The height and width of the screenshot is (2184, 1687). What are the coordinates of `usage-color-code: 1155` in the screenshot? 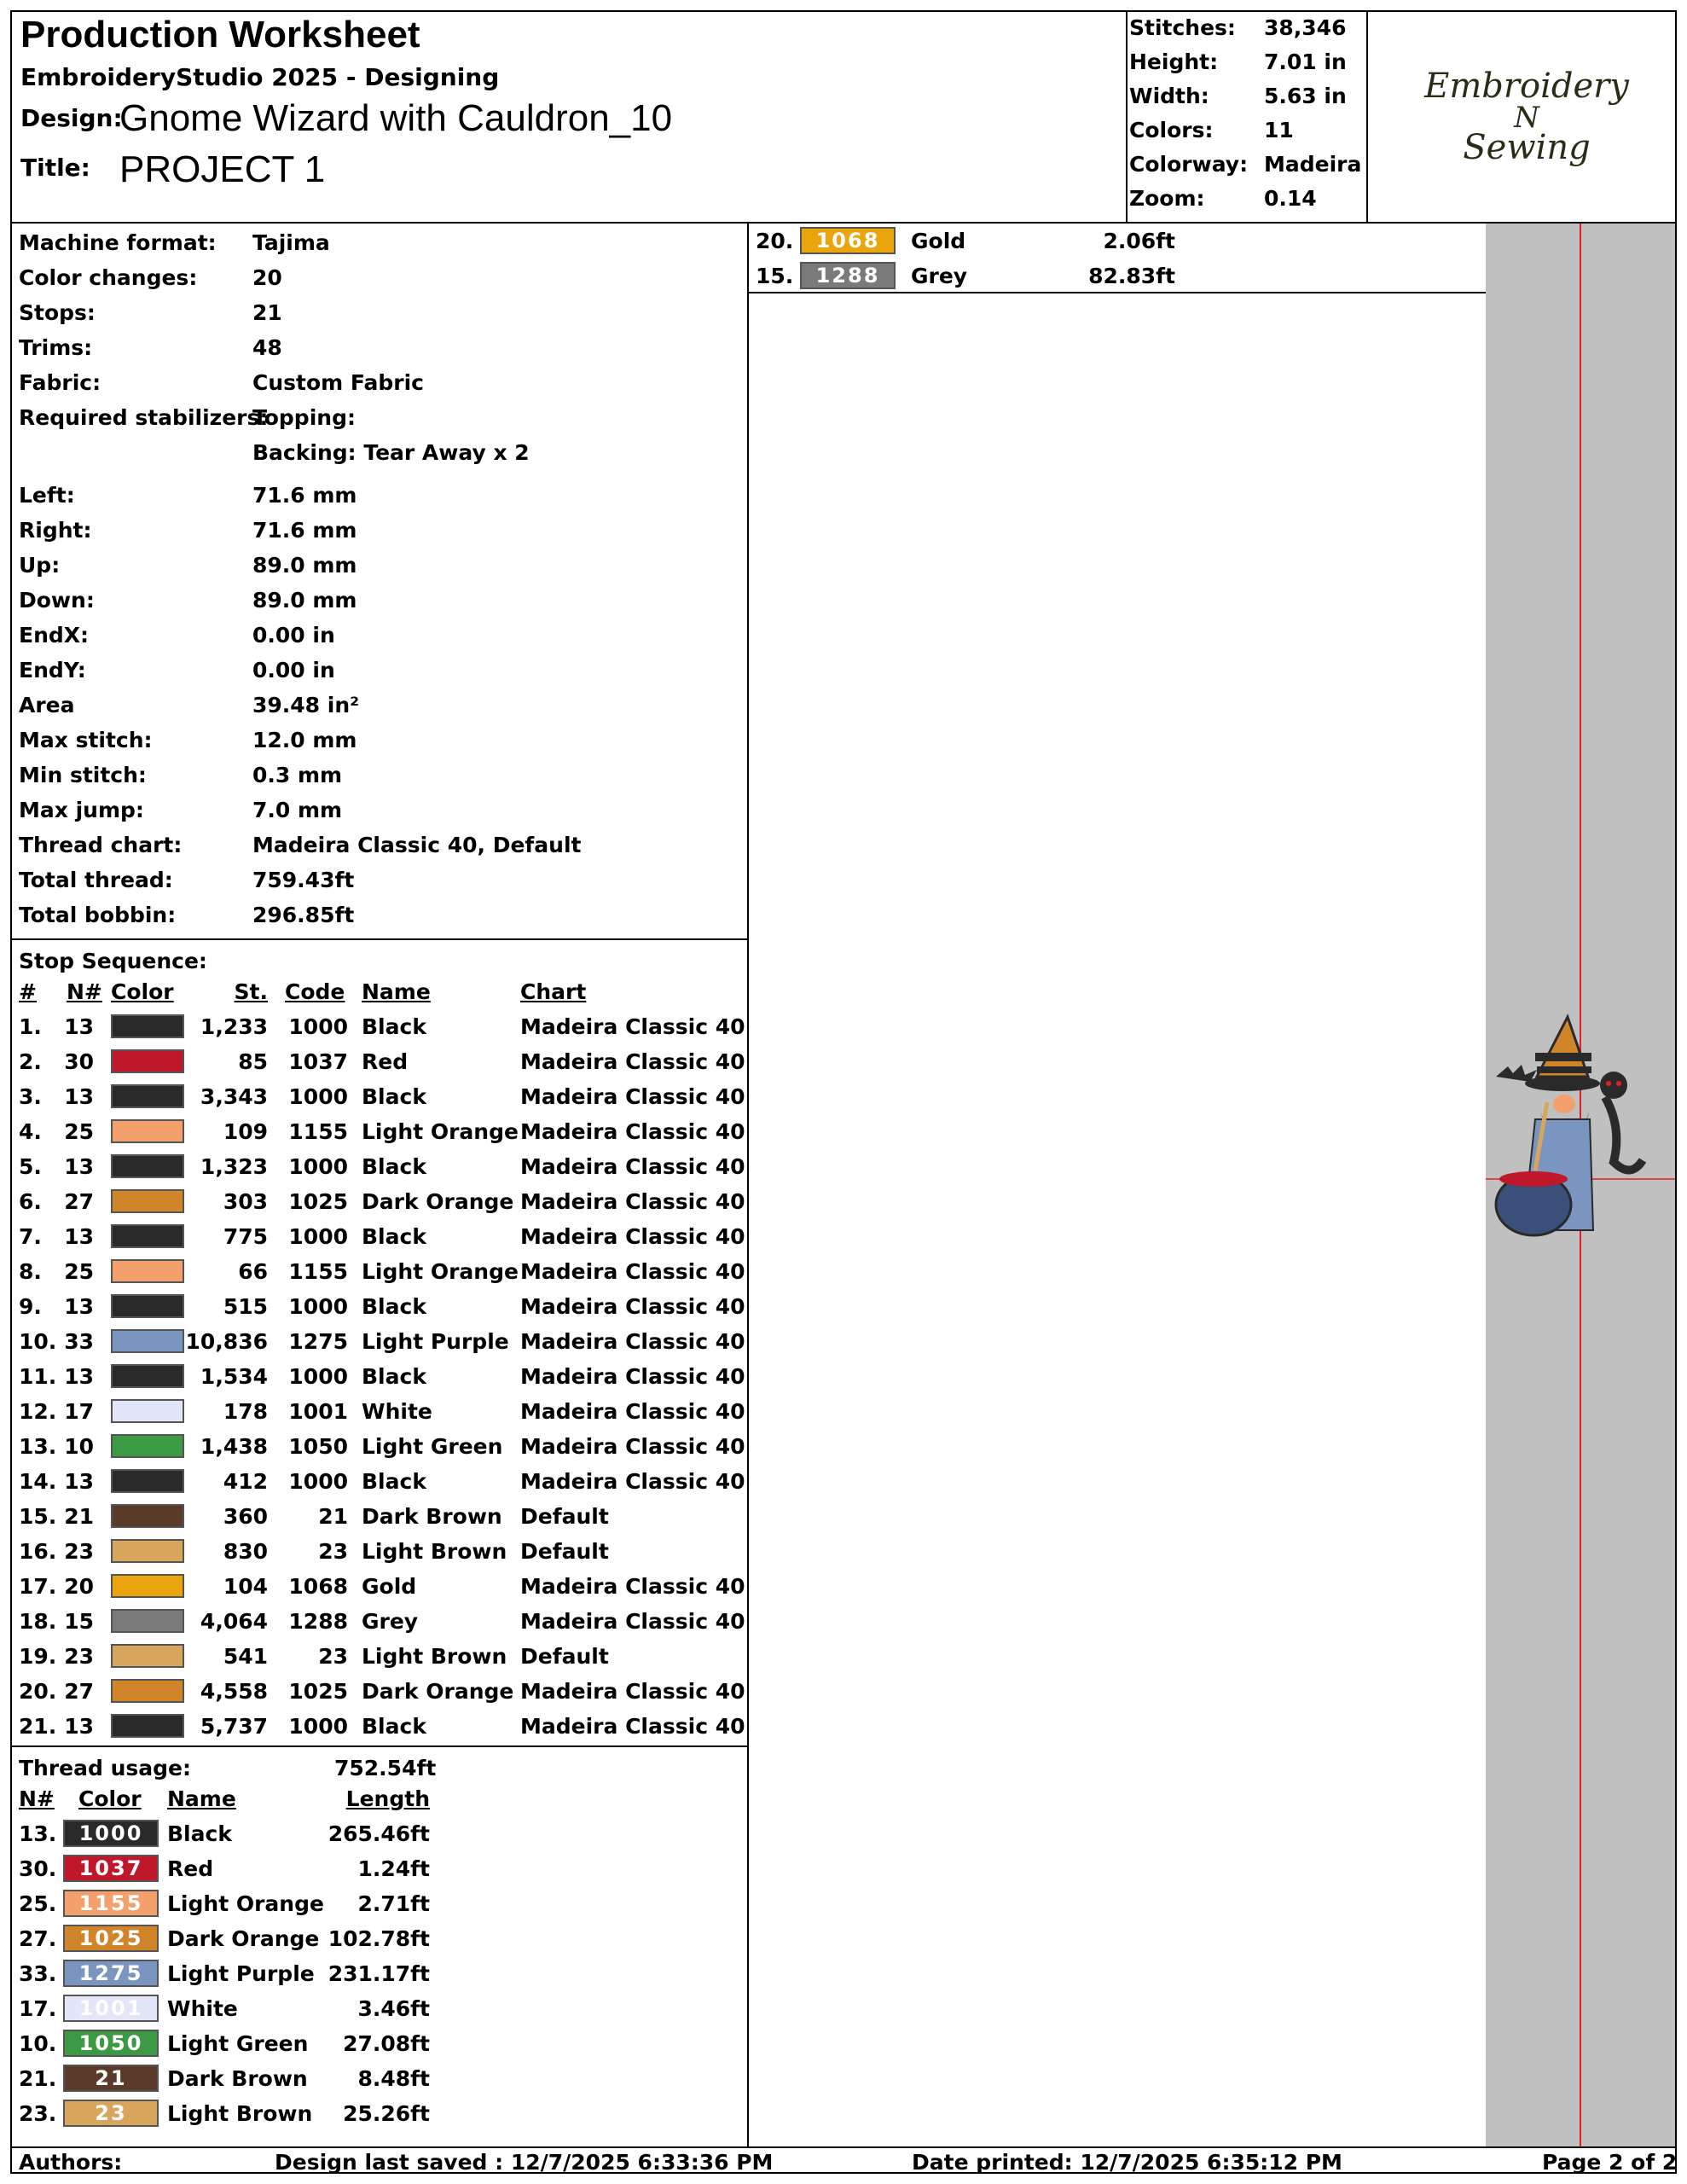 It's located at (111, 1904).